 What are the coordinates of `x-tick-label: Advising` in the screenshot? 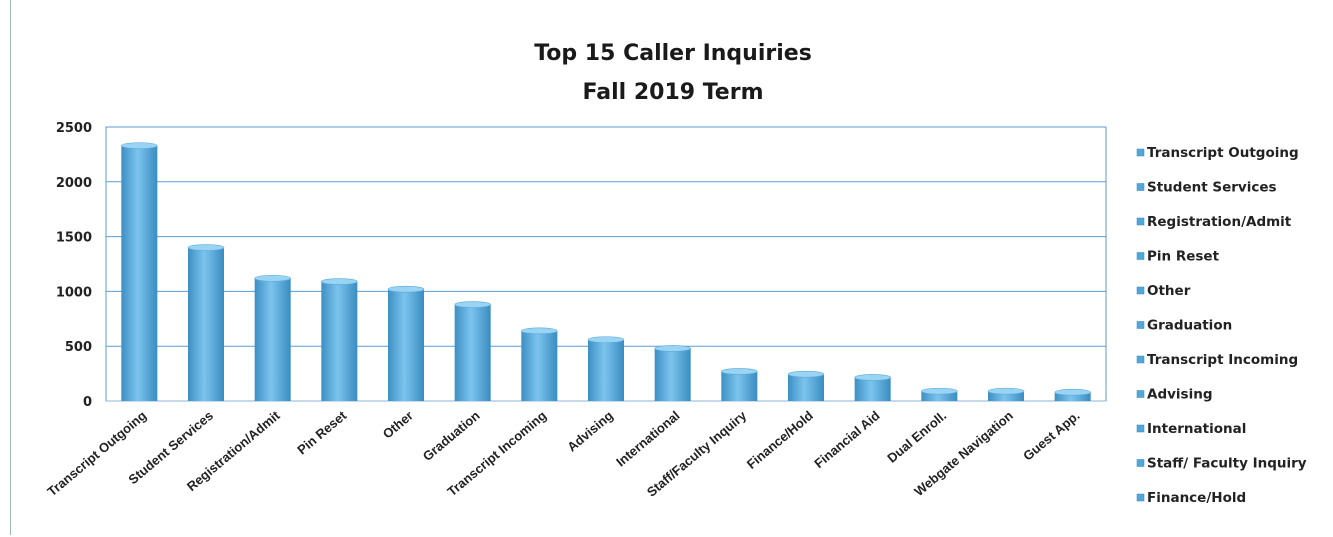 It's located at (590, 431).